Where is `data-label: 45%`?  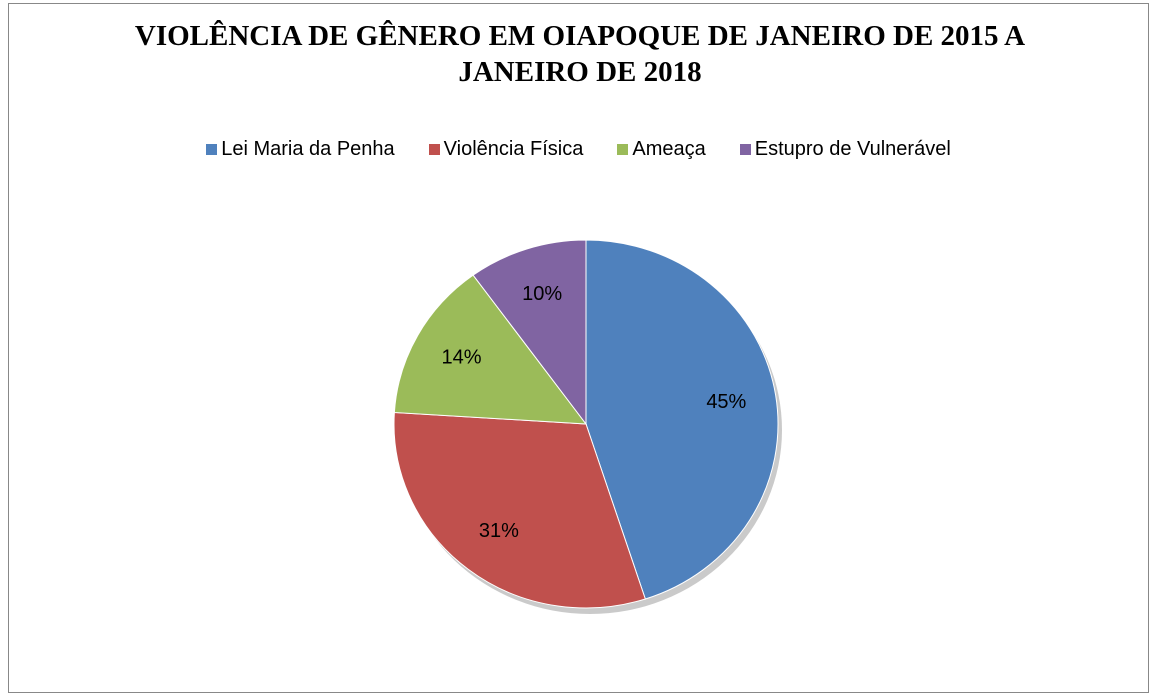
data-label: 45% is located at coordinates (726, 402).